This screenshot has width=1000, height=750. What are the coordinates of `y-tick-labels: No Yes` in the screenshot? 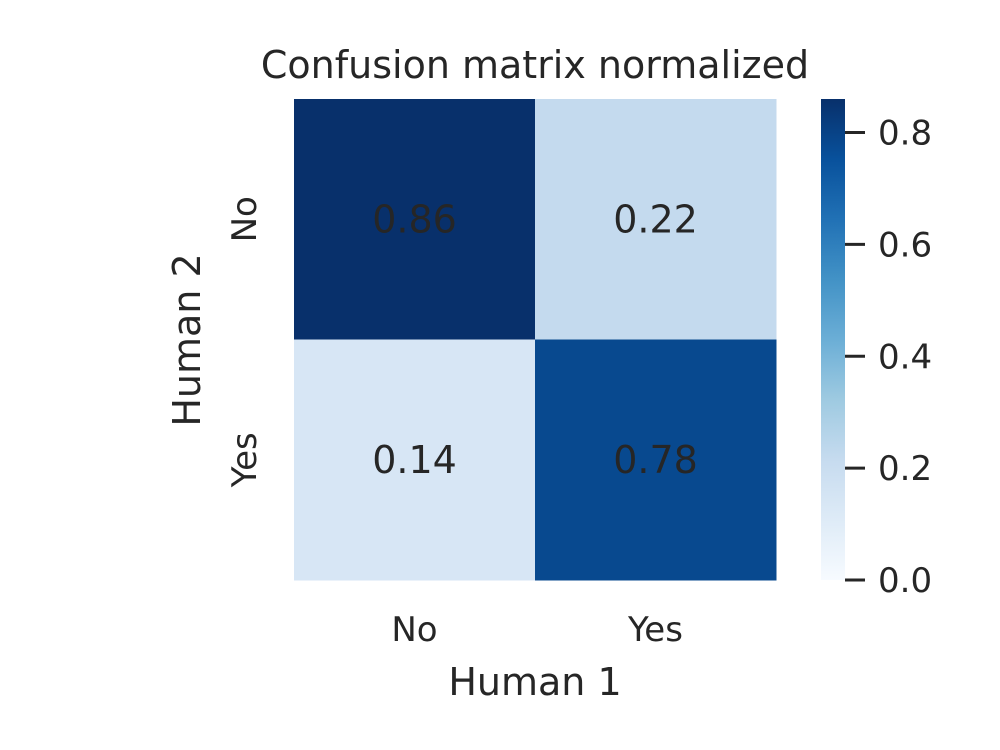 It's located at (245, 342).